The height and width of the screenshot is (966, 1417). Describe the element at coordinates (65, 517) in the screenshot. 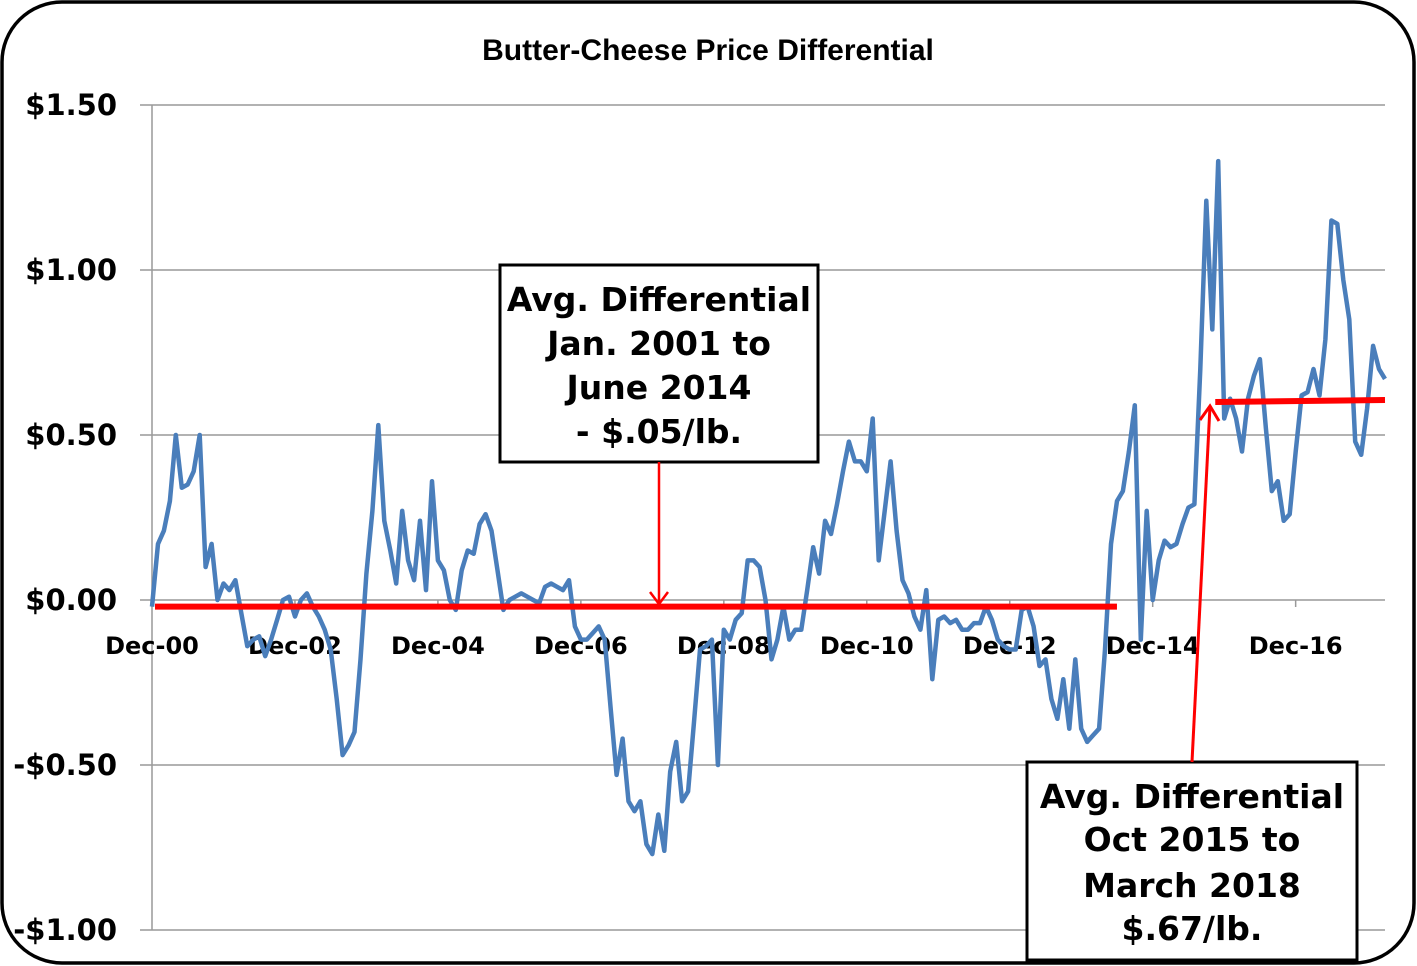

I see `y-axis: $1.50 $1.00 $0.50 $0.00 -$0.50 -$1.00` at that location.